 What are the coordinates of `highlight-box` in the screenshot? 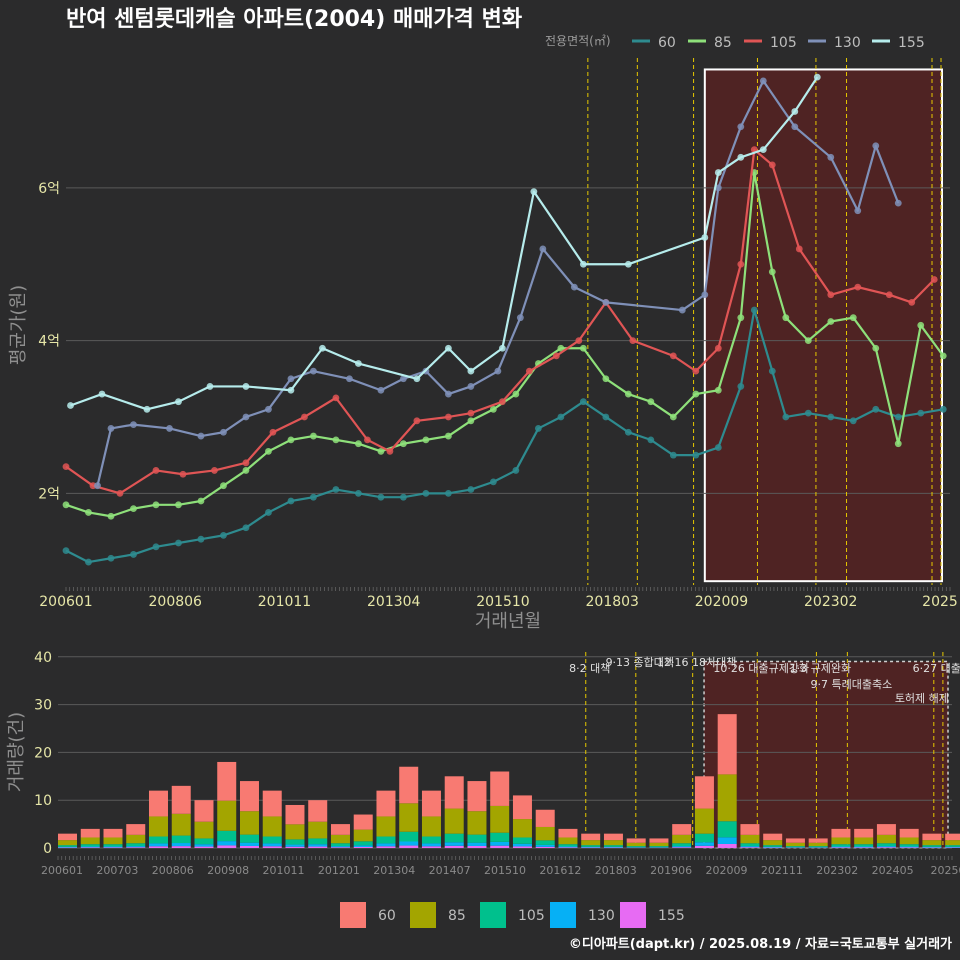 It's located at (823, 325).